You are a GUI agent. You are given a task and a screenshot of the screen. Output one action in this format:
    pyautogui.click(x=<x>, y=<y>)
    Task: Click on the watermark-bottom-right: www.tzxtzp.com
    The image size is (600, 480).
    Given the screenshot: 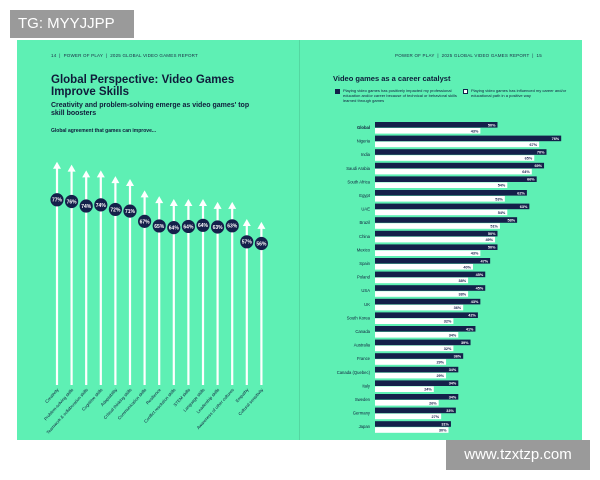 What is the action you would take?
    pyautogui.click(x=518, y=455)
    